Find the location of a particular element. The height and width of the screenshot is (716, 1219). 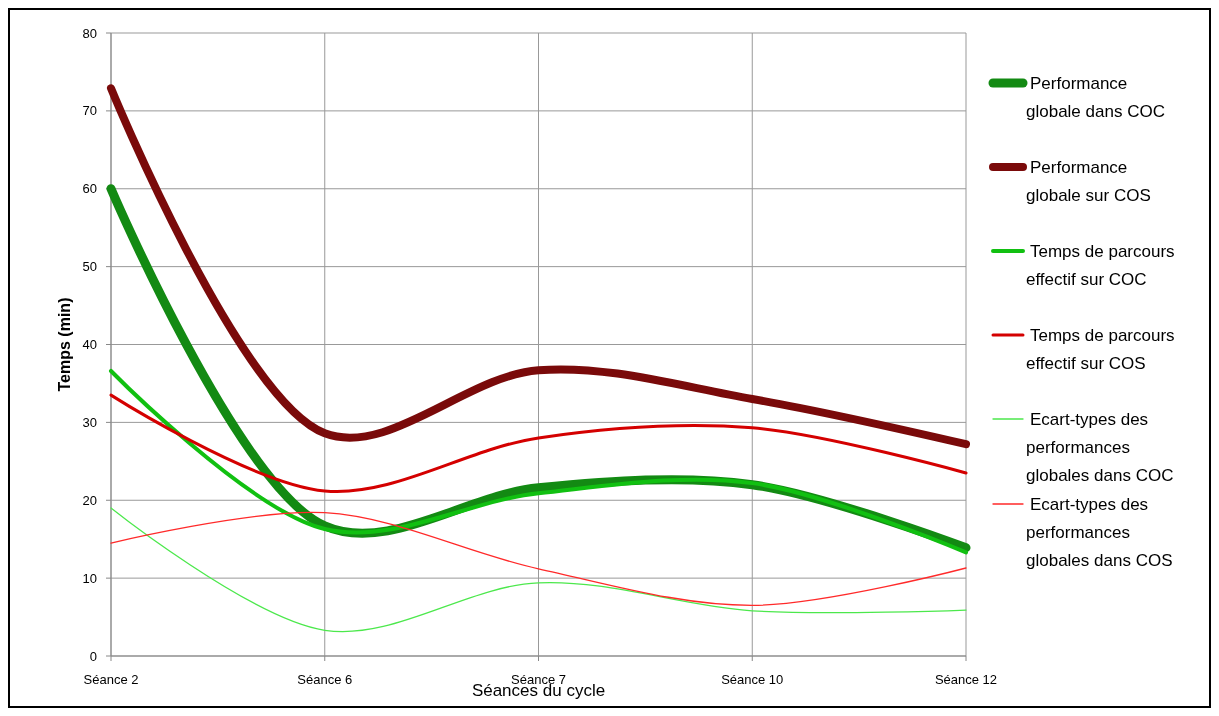

x-tick-label: Séance 6 is located at coordinates (325, 679).